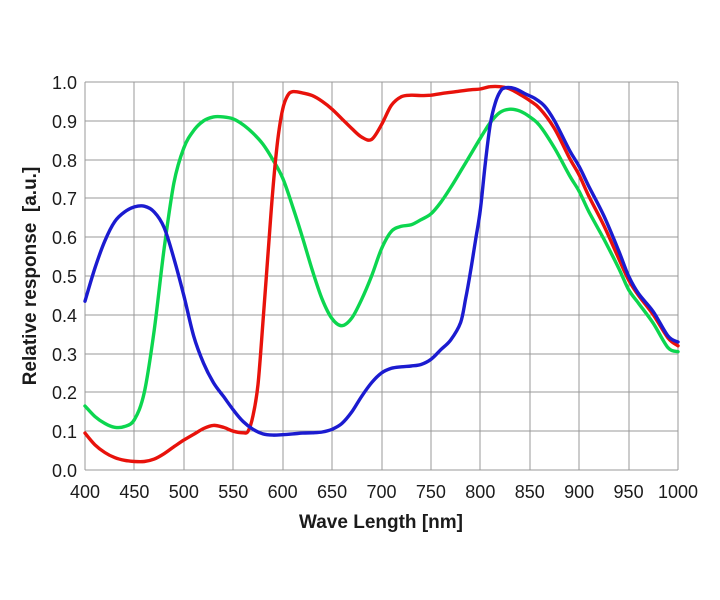 The image size is (720, 600). What do you see at coordinates (480, 492) in the screenshot?
I see `x-tick-label: 800` at bounding box center [480, 492].